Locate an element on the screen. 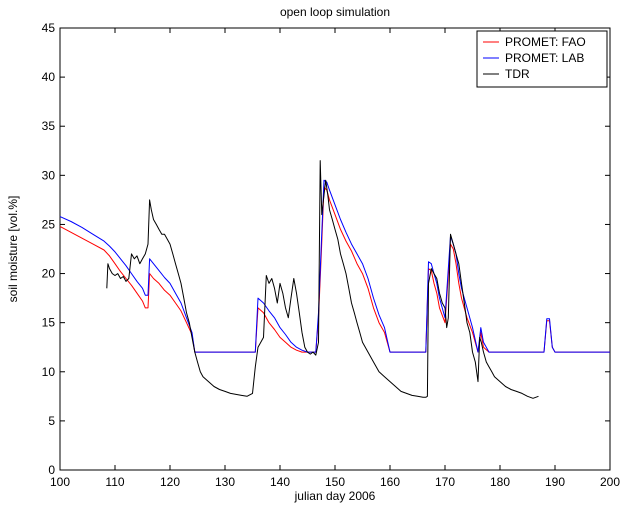 Image resolution: width=623 pixels, height=506 pixels. y-tick-label: 40 is located at coordinates (49, 77).